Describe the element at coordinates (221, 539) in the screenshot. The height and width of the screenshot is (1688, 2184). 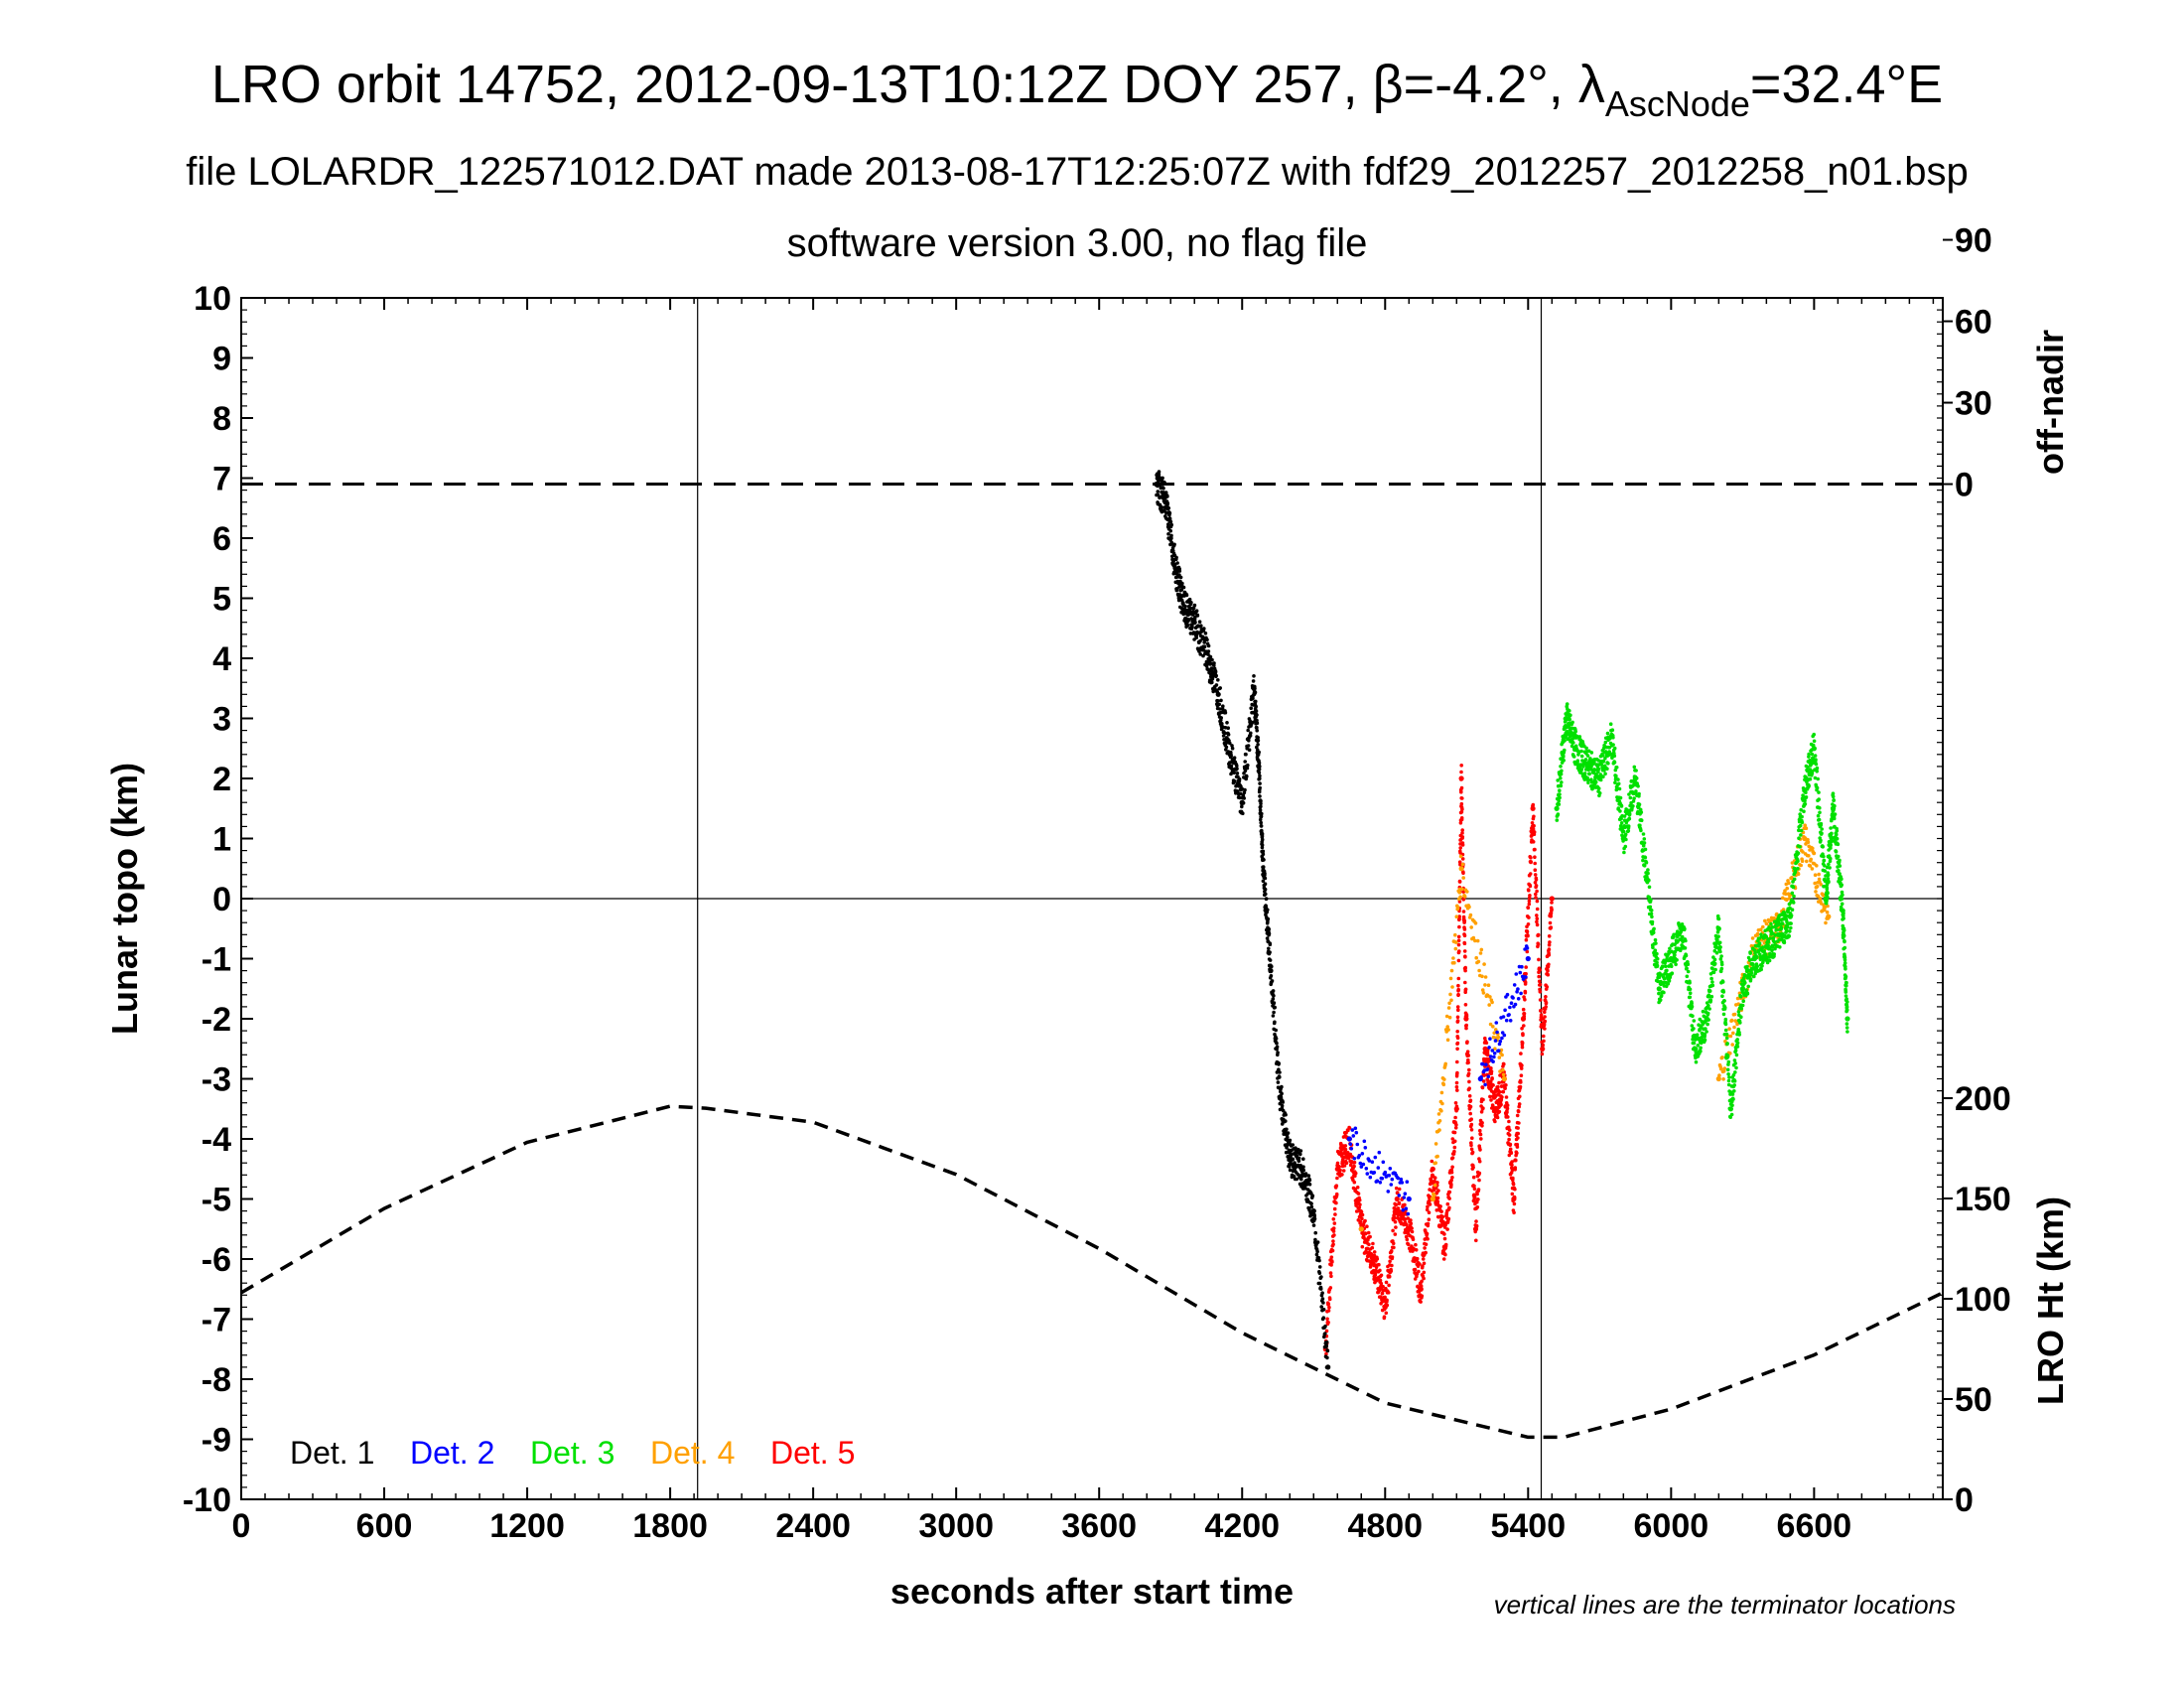
I see `y-tick-label: 6` at that location.